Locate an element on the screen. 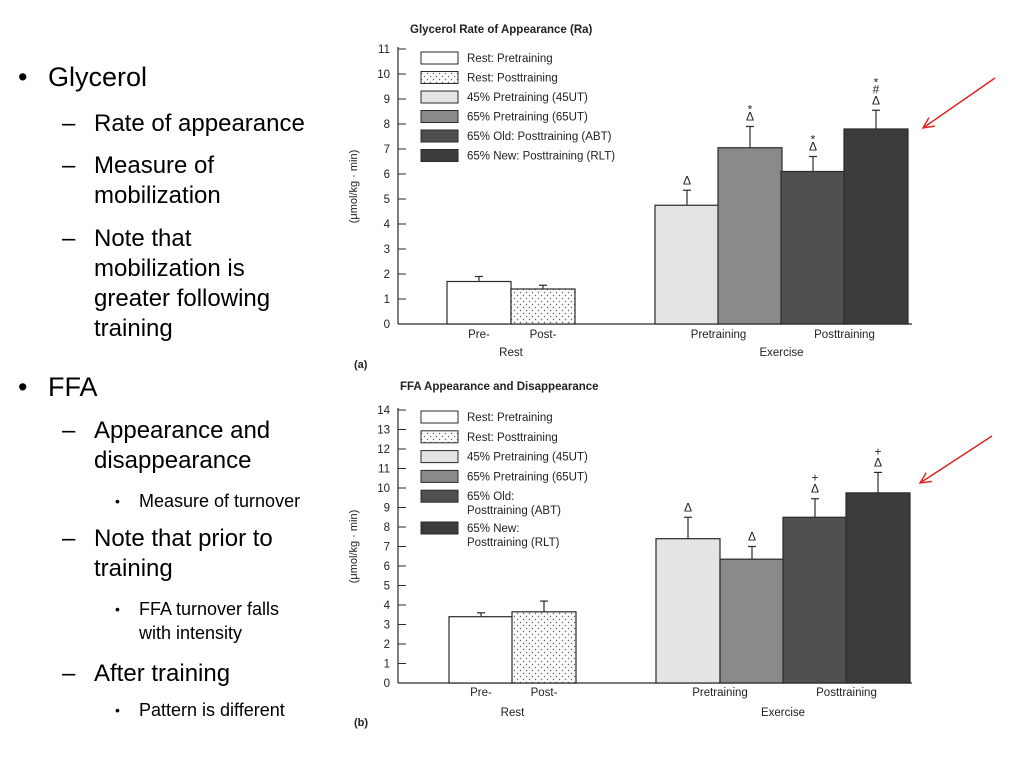 This screenshot has height=768, width=1024. legend-label-line: 65% New: Posttraining (RLT) is located at coordinates (541, 157).